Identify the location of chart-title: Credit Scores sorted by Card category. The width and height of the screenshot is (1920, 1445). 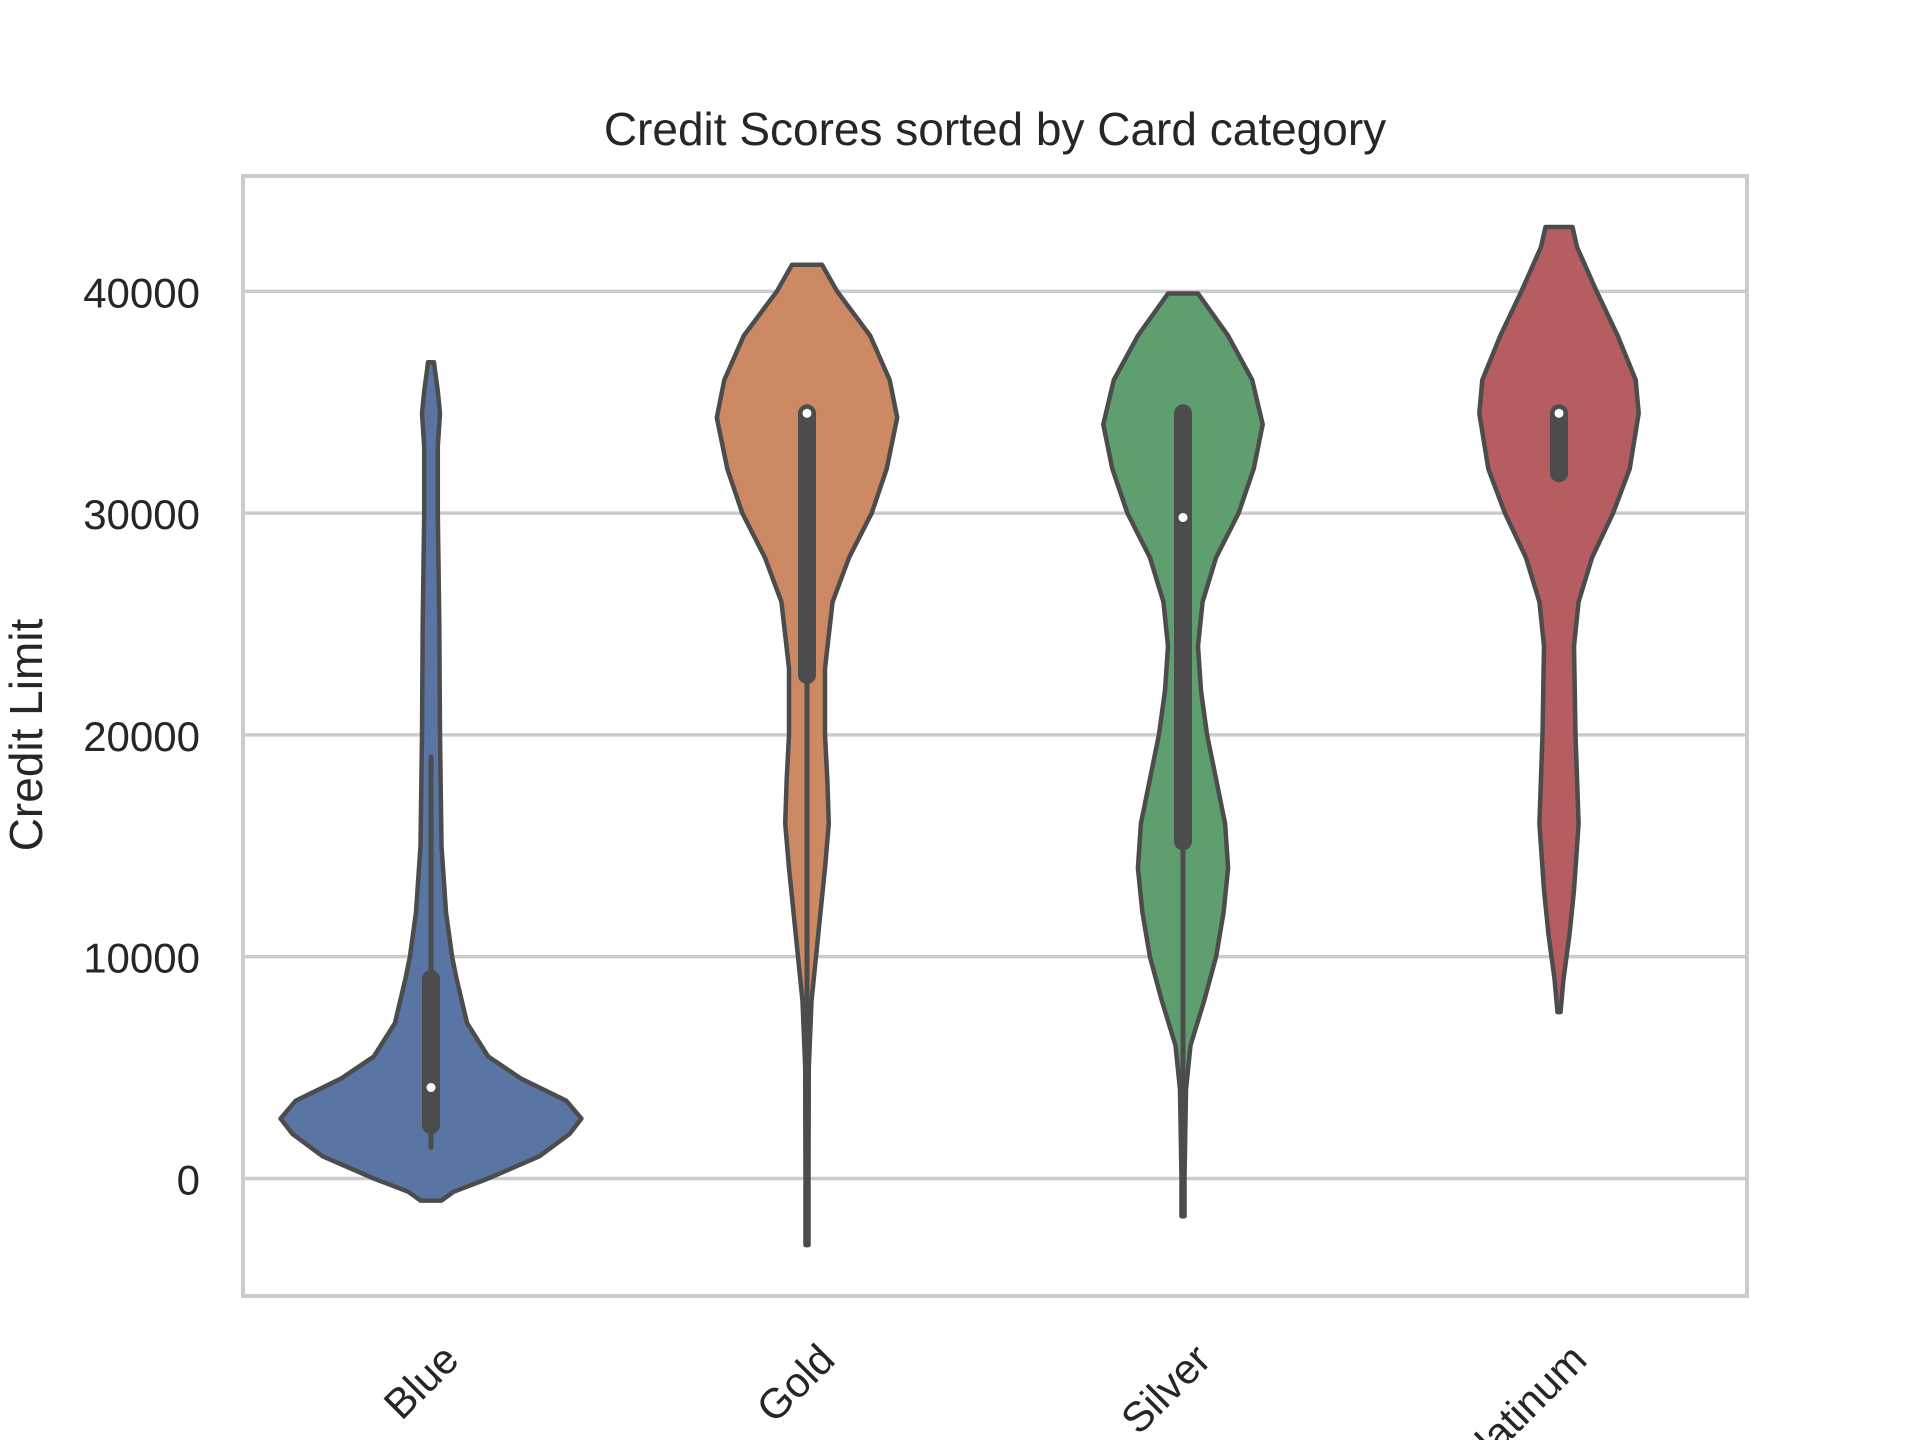
(995, 129).